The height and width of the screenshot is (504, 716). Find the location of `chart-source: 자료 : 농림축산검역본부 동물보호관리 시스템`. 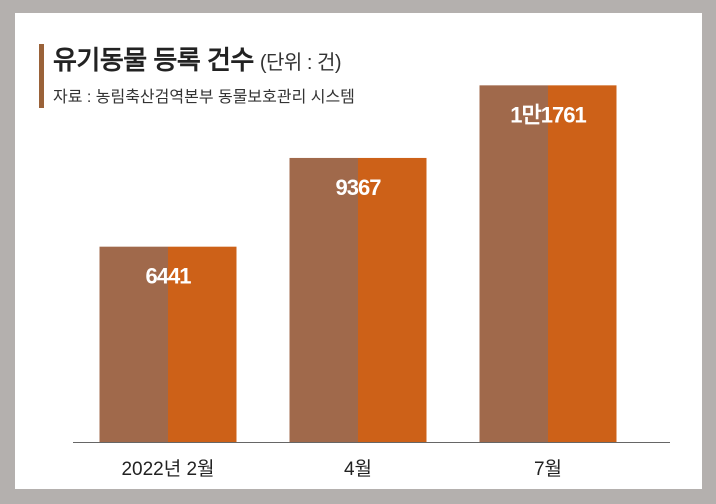

chart-source: 자료 : 농림축산검역본부 동물보호관리 시스템 is located at coordinates (204, 97).